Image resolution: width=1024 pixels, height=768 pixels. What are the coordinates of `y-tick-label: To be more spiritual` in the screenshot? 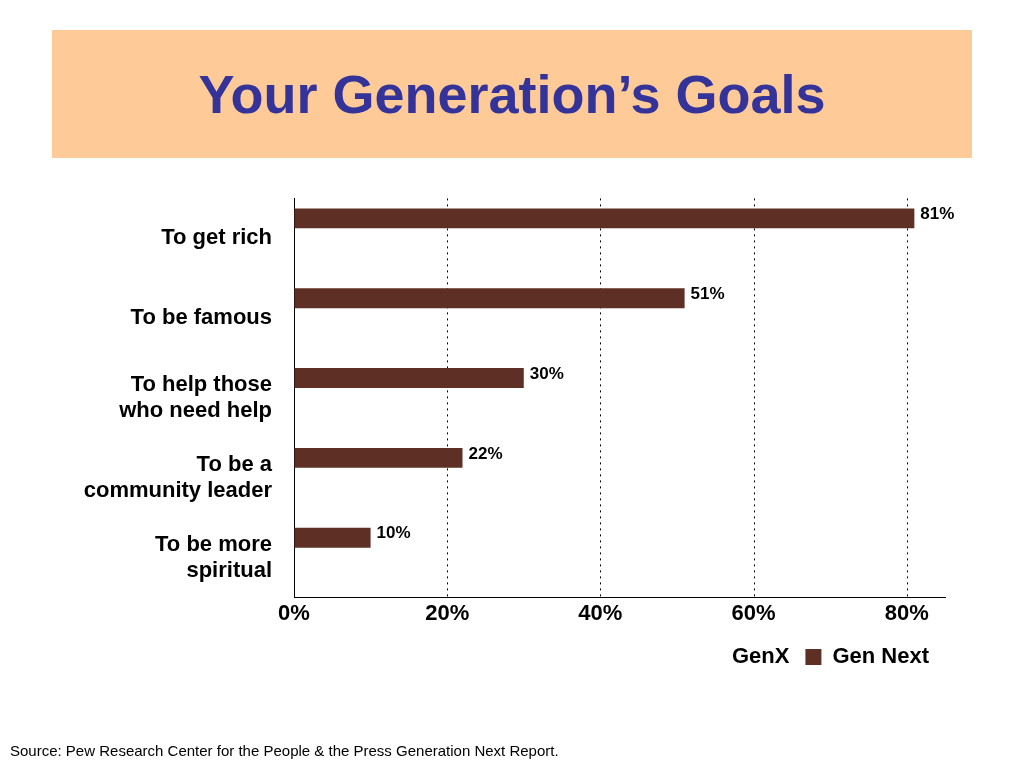 It's located at (213, 556).